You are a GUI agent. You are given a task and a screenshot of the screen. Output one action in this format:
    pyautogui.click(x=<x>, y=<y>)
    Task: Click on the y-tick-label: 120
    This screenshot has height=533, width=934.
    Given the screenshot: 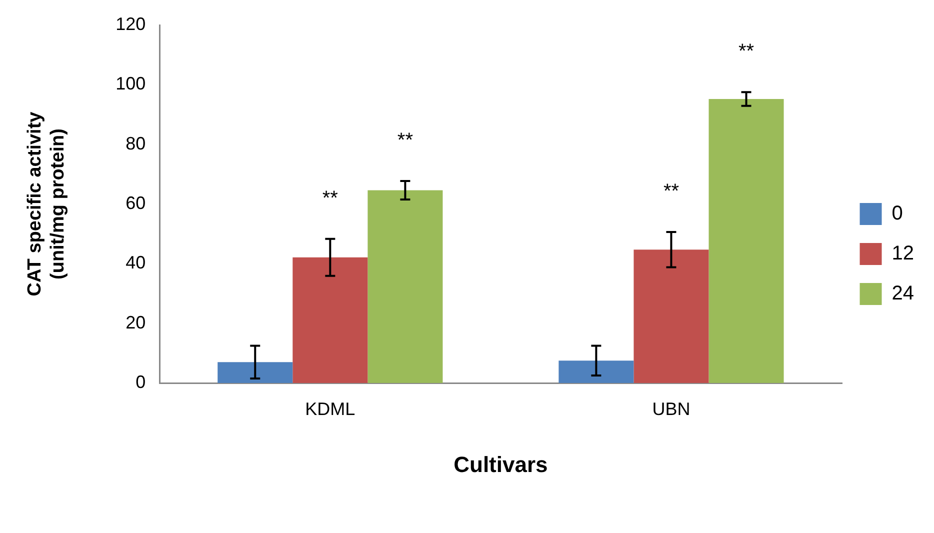 What is the action you would take?
    pyautogui.click(x=131, y=24)
    